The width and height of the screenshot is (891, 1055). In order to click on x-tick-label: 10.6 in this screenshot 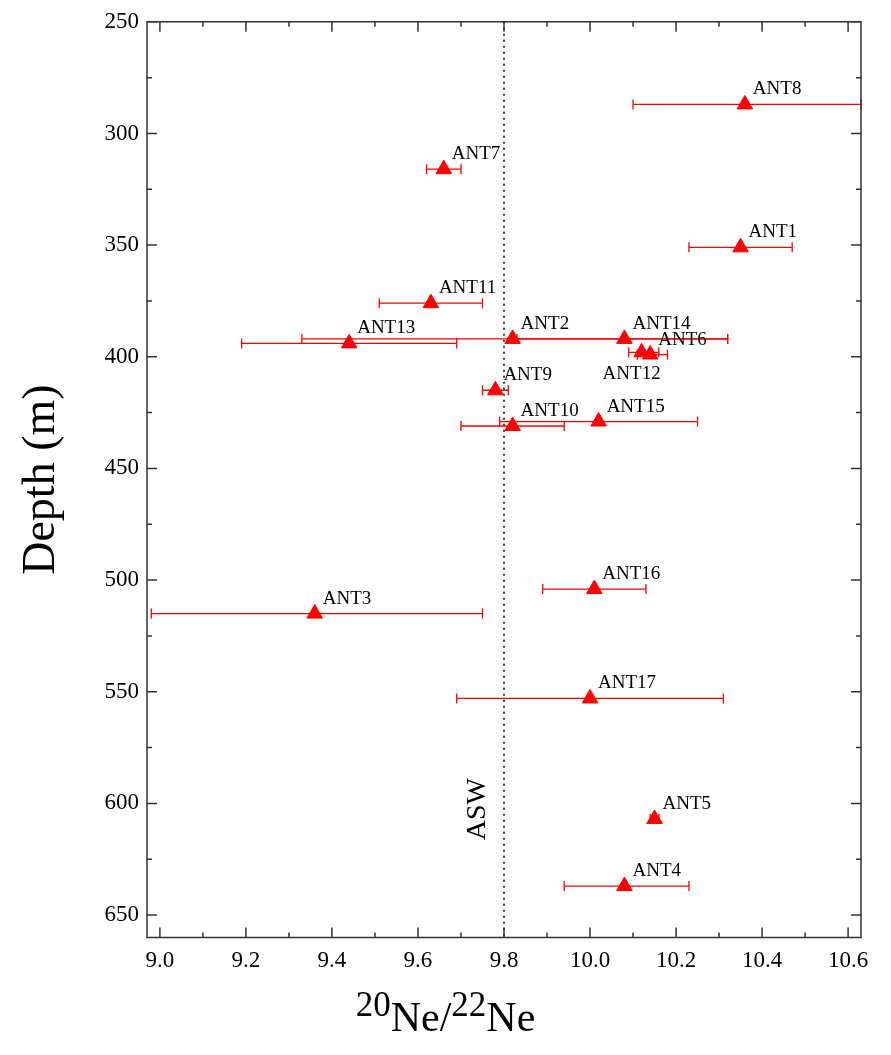, I will do `click(848, 960)`.